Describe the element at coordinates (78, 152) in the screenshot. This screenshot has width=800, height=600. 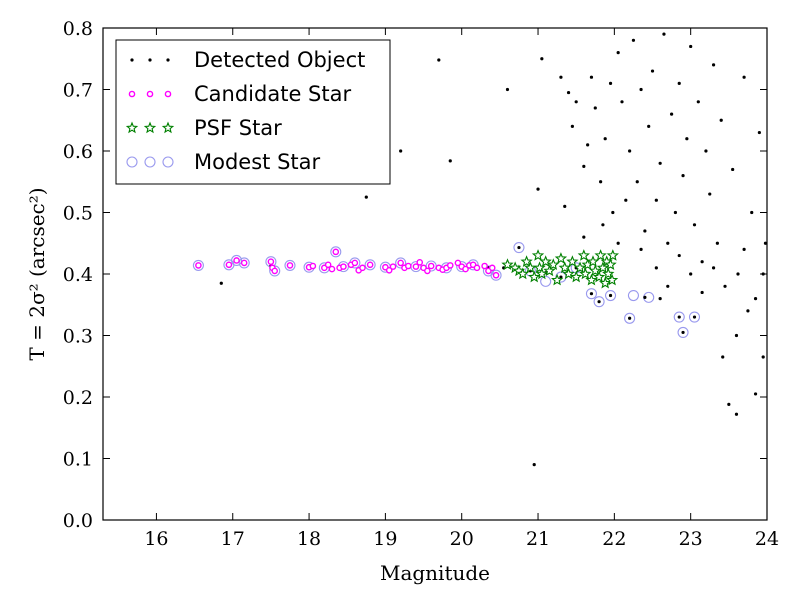
I see `y-tick-label: 0.6` at that location.